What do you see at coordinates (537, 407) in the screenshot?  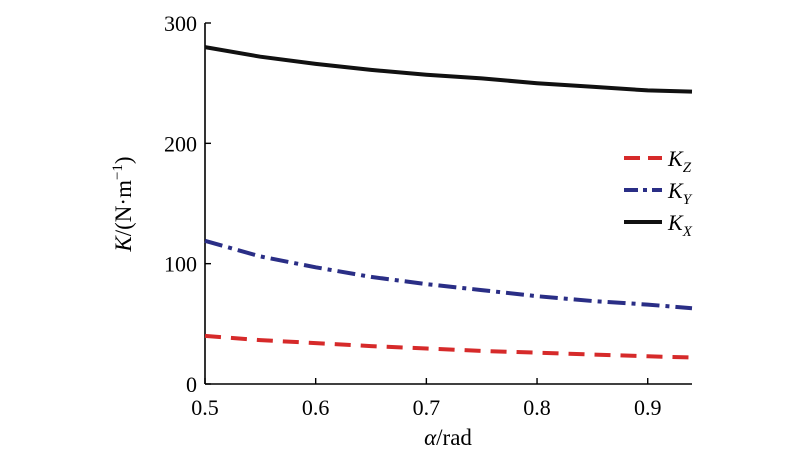 I see `x-tick-label: 0.8` at bounding box center [537, 407].